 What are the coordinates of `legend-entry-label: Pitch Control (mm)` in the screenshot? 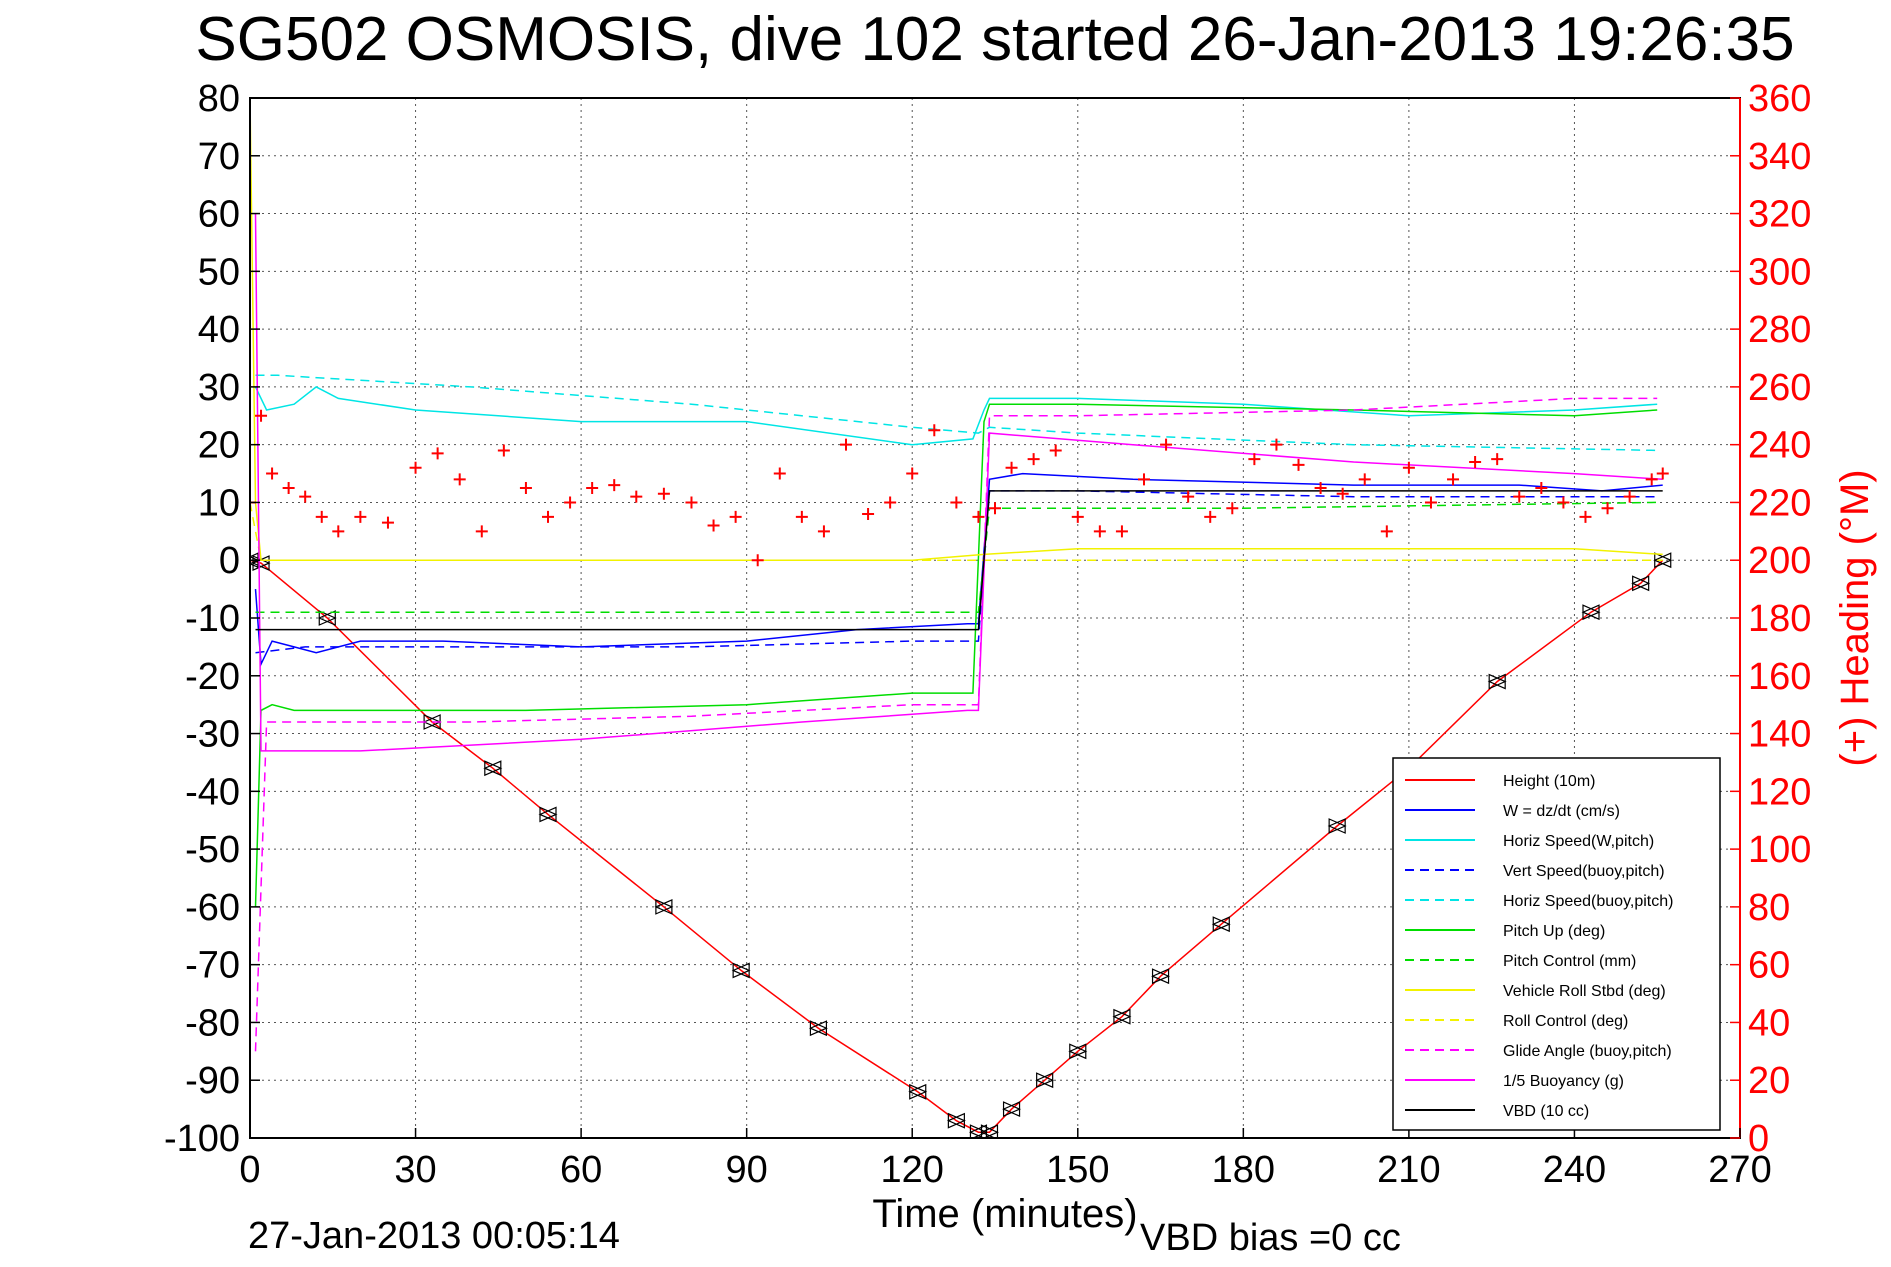 It's located at (1569, 961).